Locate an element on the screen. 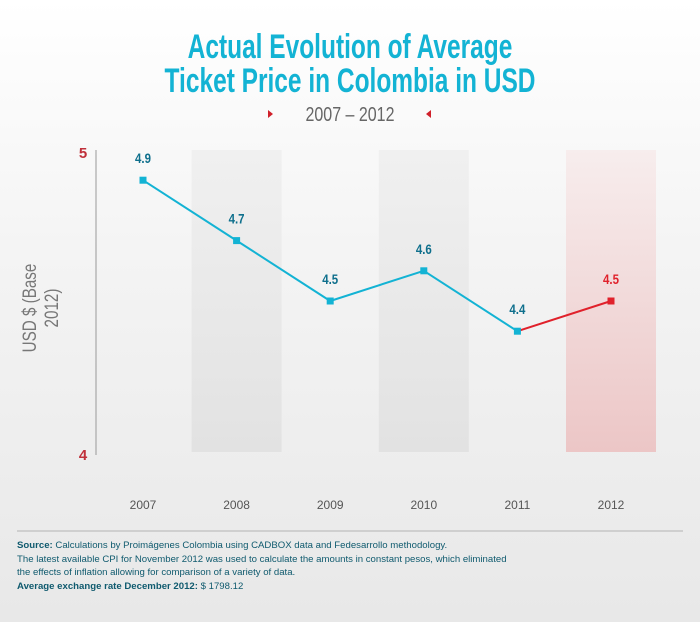  divider is located at coordinates (350, 531).